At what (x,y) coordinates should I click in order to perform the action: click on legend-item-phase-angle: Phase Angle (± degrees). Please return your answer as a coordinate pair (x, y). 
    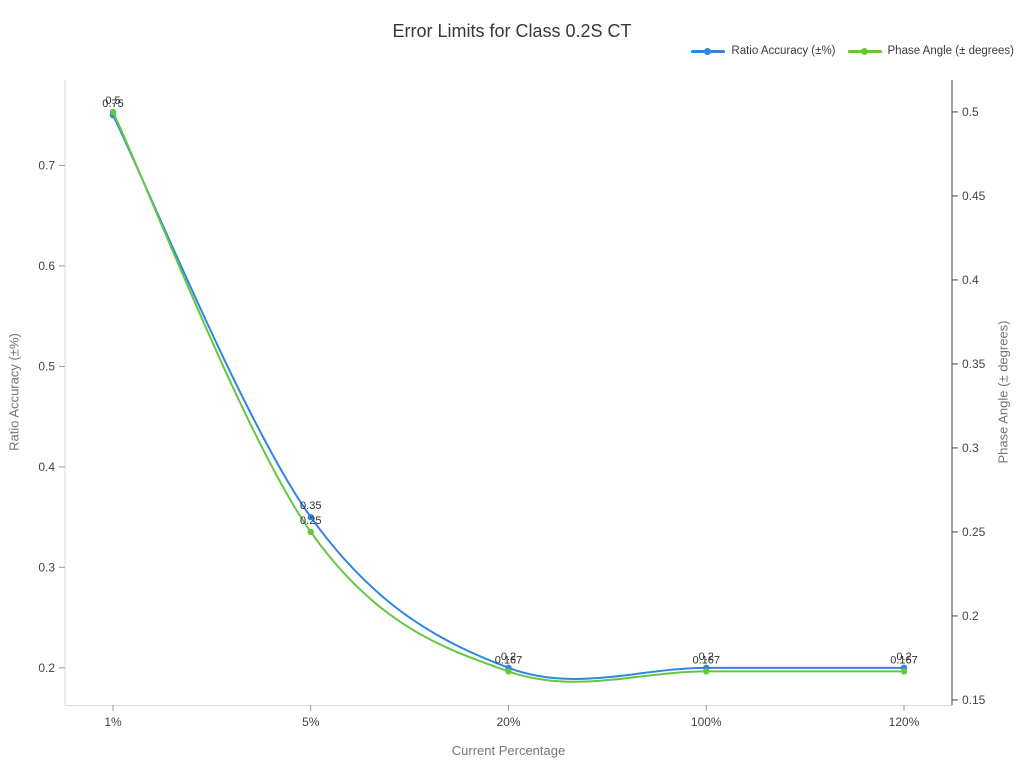
    Looking at the image, I should click on (931, 51).